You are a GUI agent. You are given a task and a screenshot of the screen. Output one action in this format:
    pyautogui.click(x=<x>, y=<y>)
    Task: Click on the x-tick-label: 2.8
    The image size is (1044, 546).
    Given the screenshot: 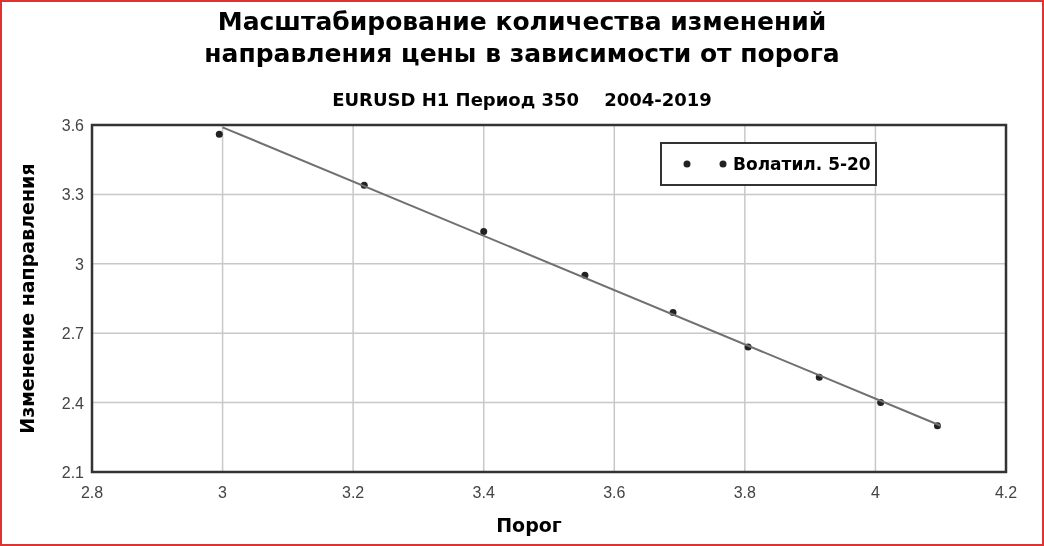 What is the action you would take?
    pyautogui.click(x=92, y=492)
    